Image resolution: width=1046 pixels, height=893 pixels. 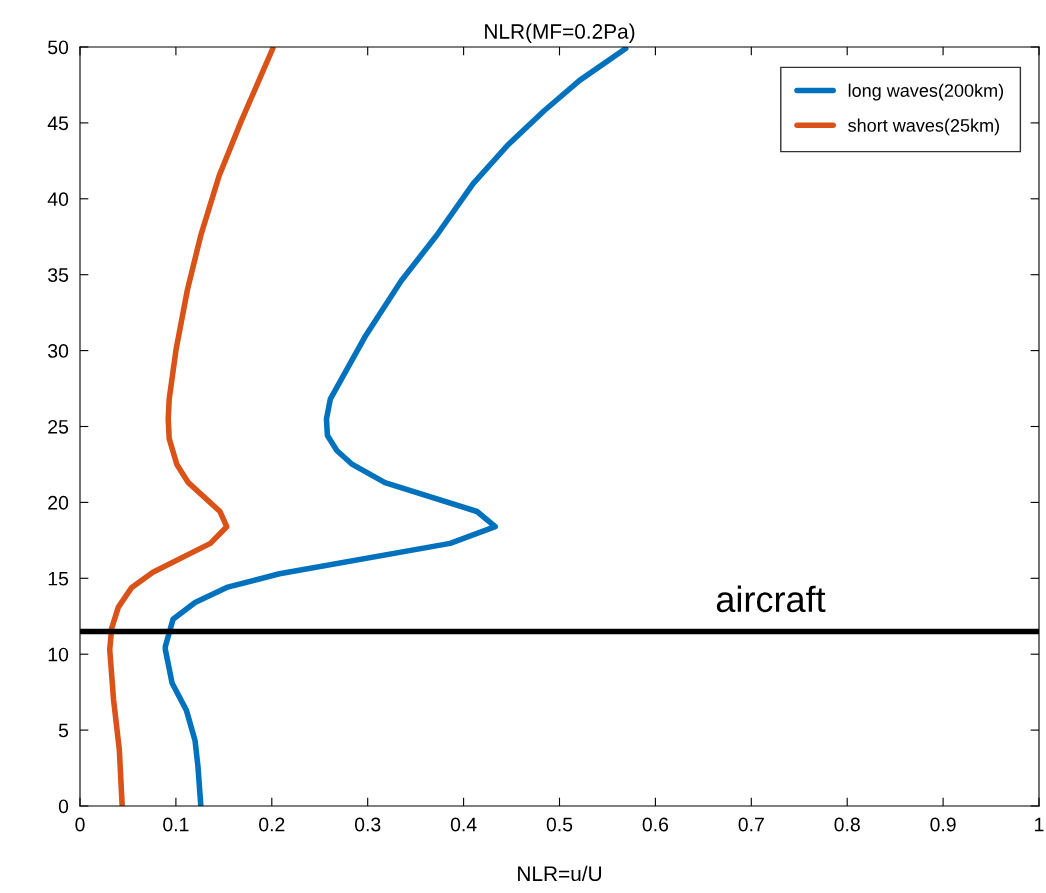 I want to click on y-tick-label: 45, so click(x=58, y=123).